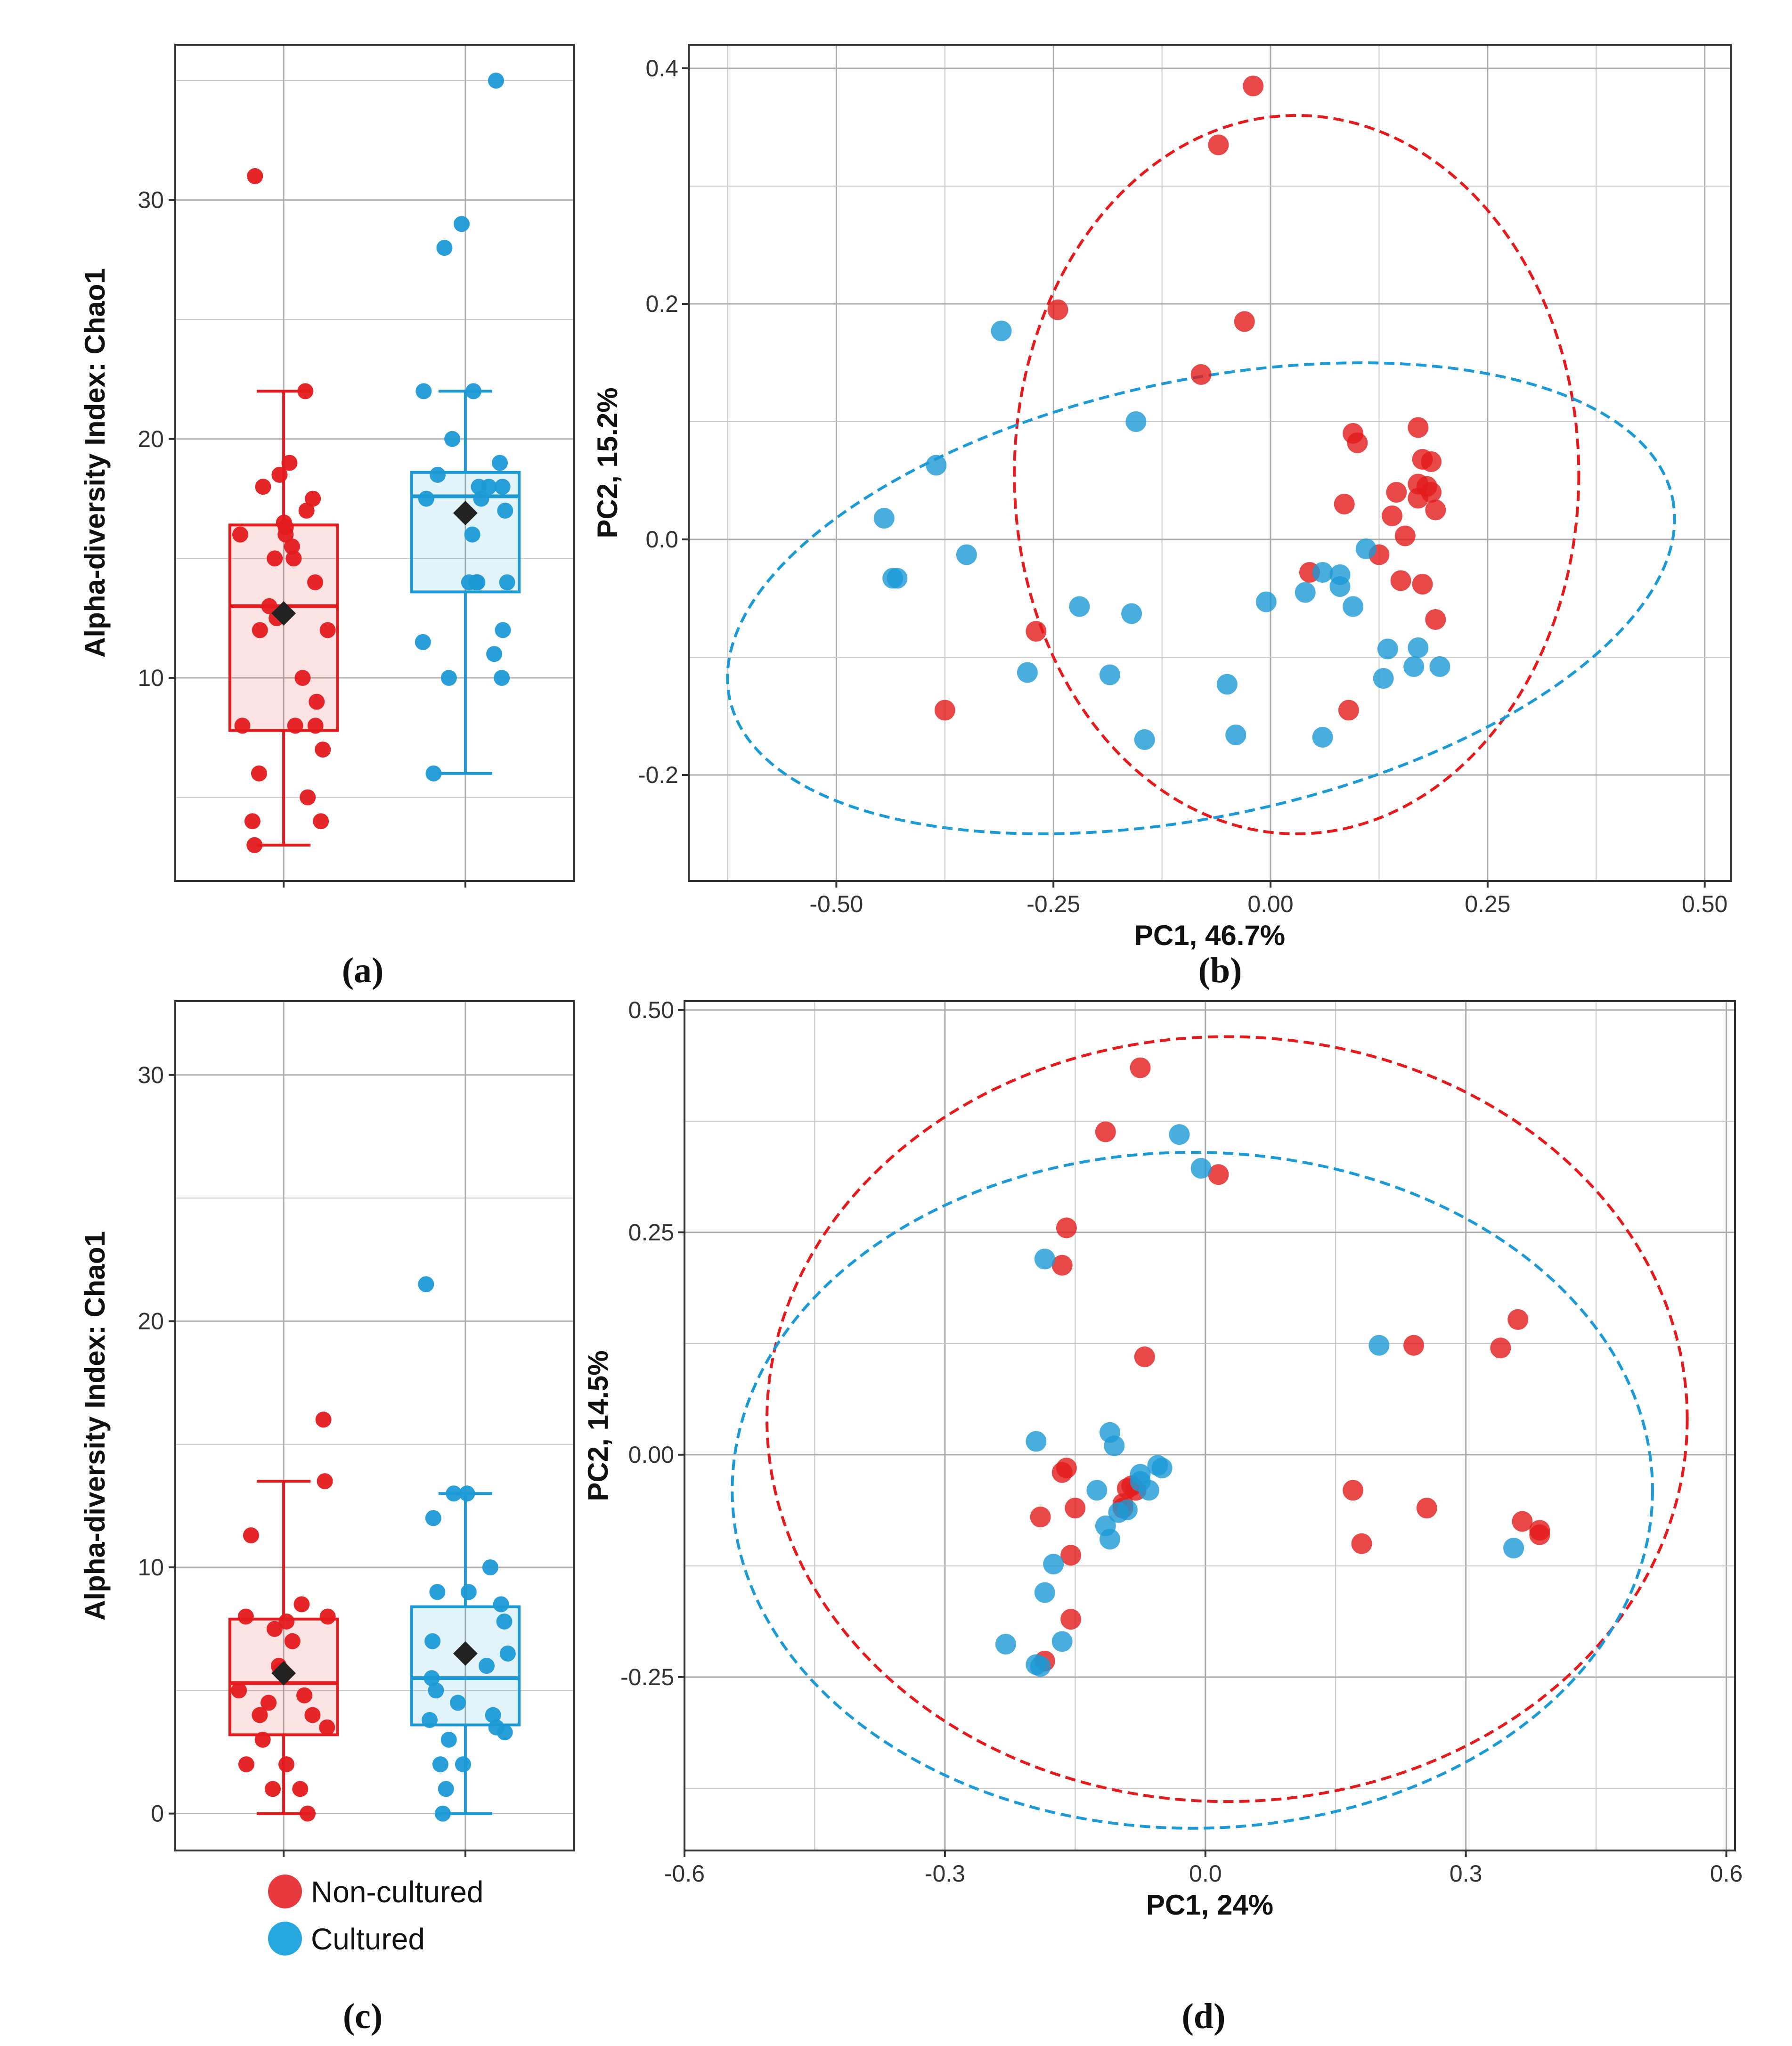  What do you see at coordinates (327, 466) in the screenshot?
I see `panel-a-boxplot: 10 20 30 Alpha-diversity Index: Chao1` at bounding box center [327, 466].